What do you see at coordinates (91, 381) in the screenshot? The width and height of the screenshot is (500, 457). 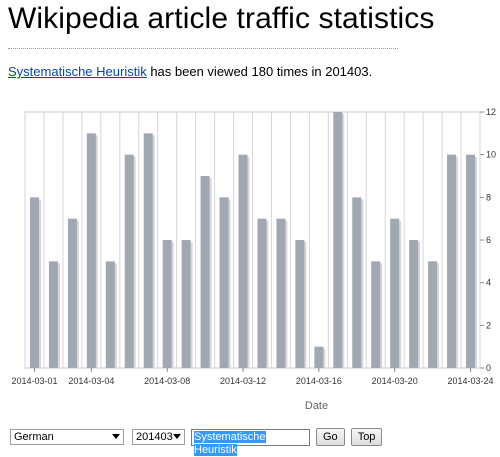 I see `x-tick-label: 2014-03-04` at bounding box center [91, 381].